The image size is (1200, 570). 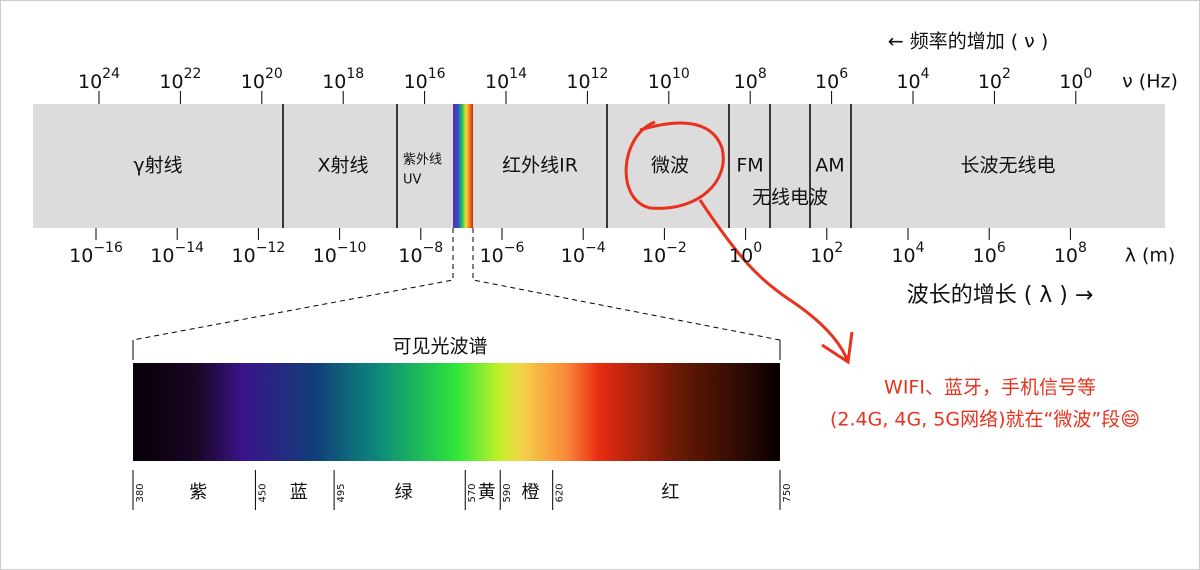 I want to click on tick-label: 10⁻¹⁰, so click(x=340, y=253).